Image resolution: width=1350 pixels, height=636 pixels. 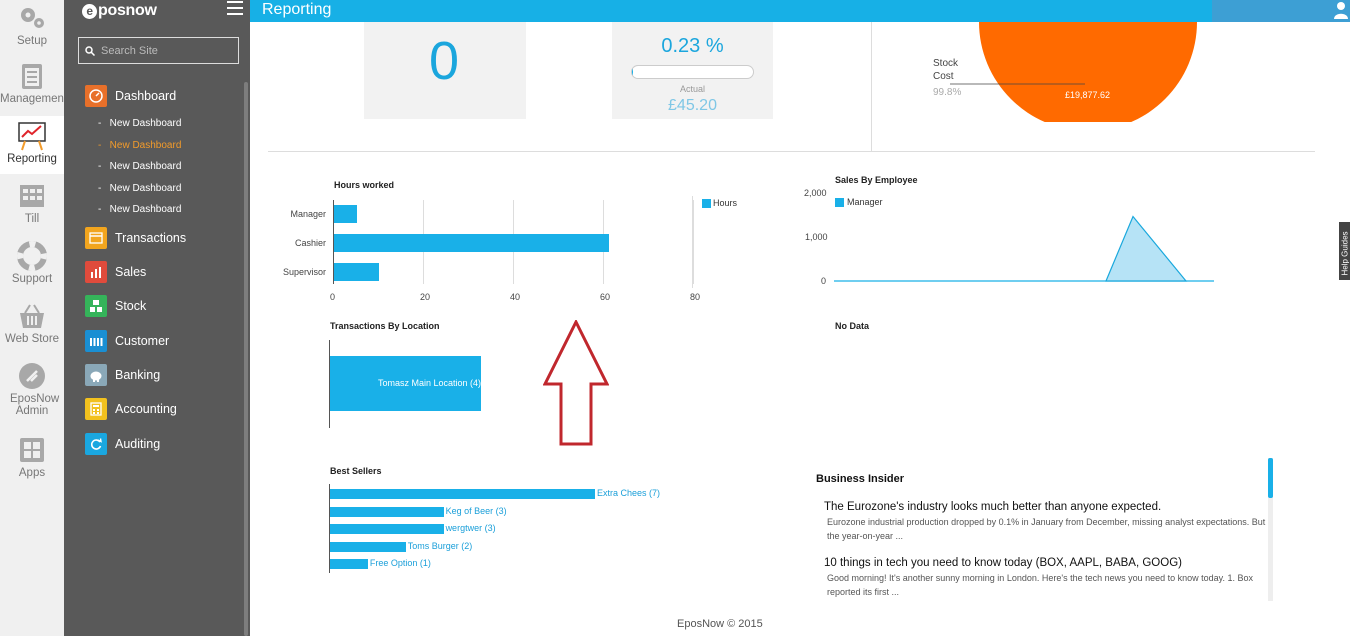 What do you see at coordinates (32, 376) in the screenshot?
I see `admin-icon` at bounding box center [32, 376].